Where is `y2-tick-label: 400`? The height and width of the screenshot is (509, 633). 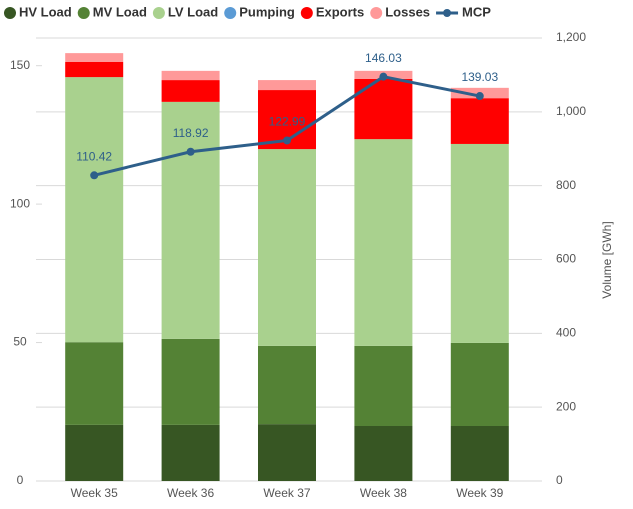
y2-tick-label: 400 is located at coordinates (566, 333).